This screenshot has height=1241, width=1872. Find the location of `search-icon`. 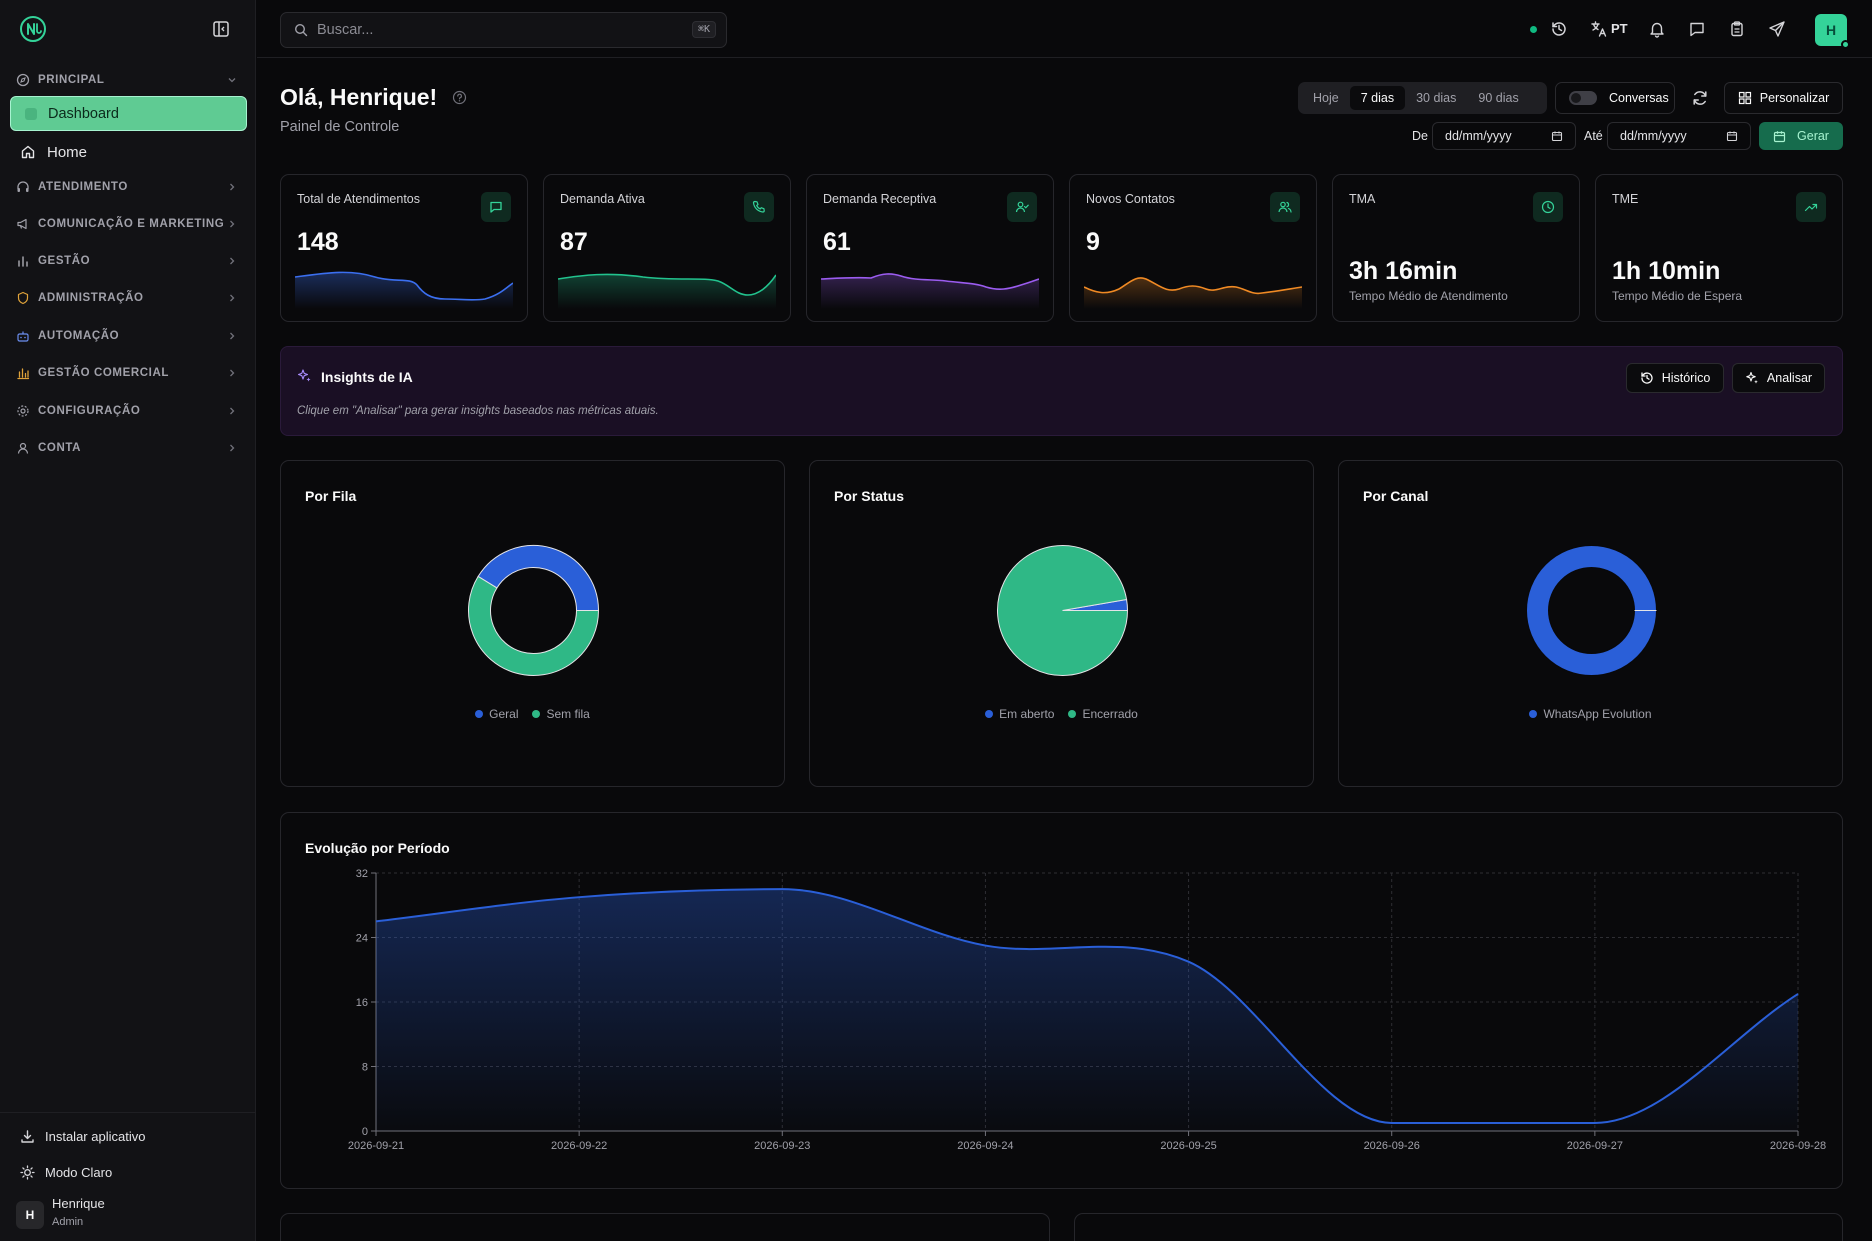

search-icon is located at coordinates (301, 30).